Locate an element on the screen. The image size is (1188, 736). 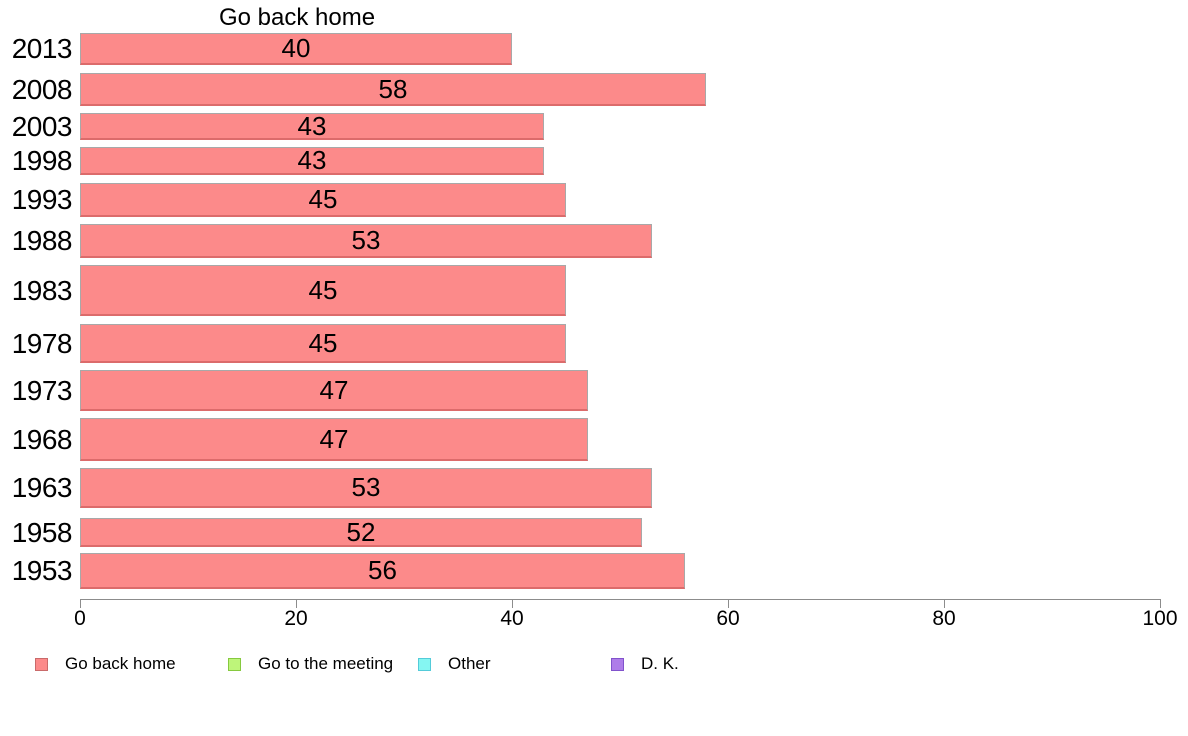
bar-value-label: 58 is located at coordinates (393, 88).